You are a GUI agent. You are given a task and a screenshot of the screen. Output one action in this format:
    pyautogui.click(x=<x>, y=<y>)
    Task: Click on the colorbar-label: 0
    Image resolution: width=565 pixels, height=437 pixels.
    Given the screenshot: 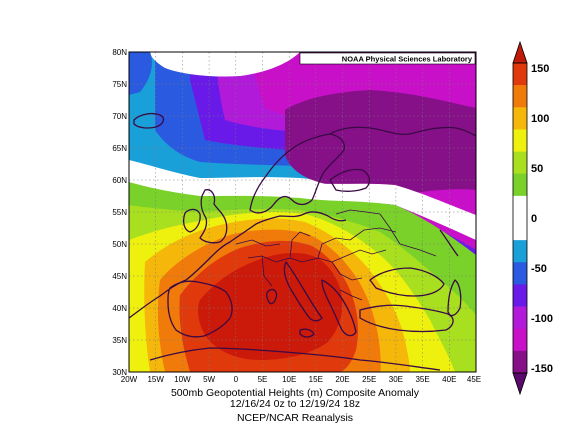 What is the action you would take?
    pyautogui.click(x=534, y=219)
    